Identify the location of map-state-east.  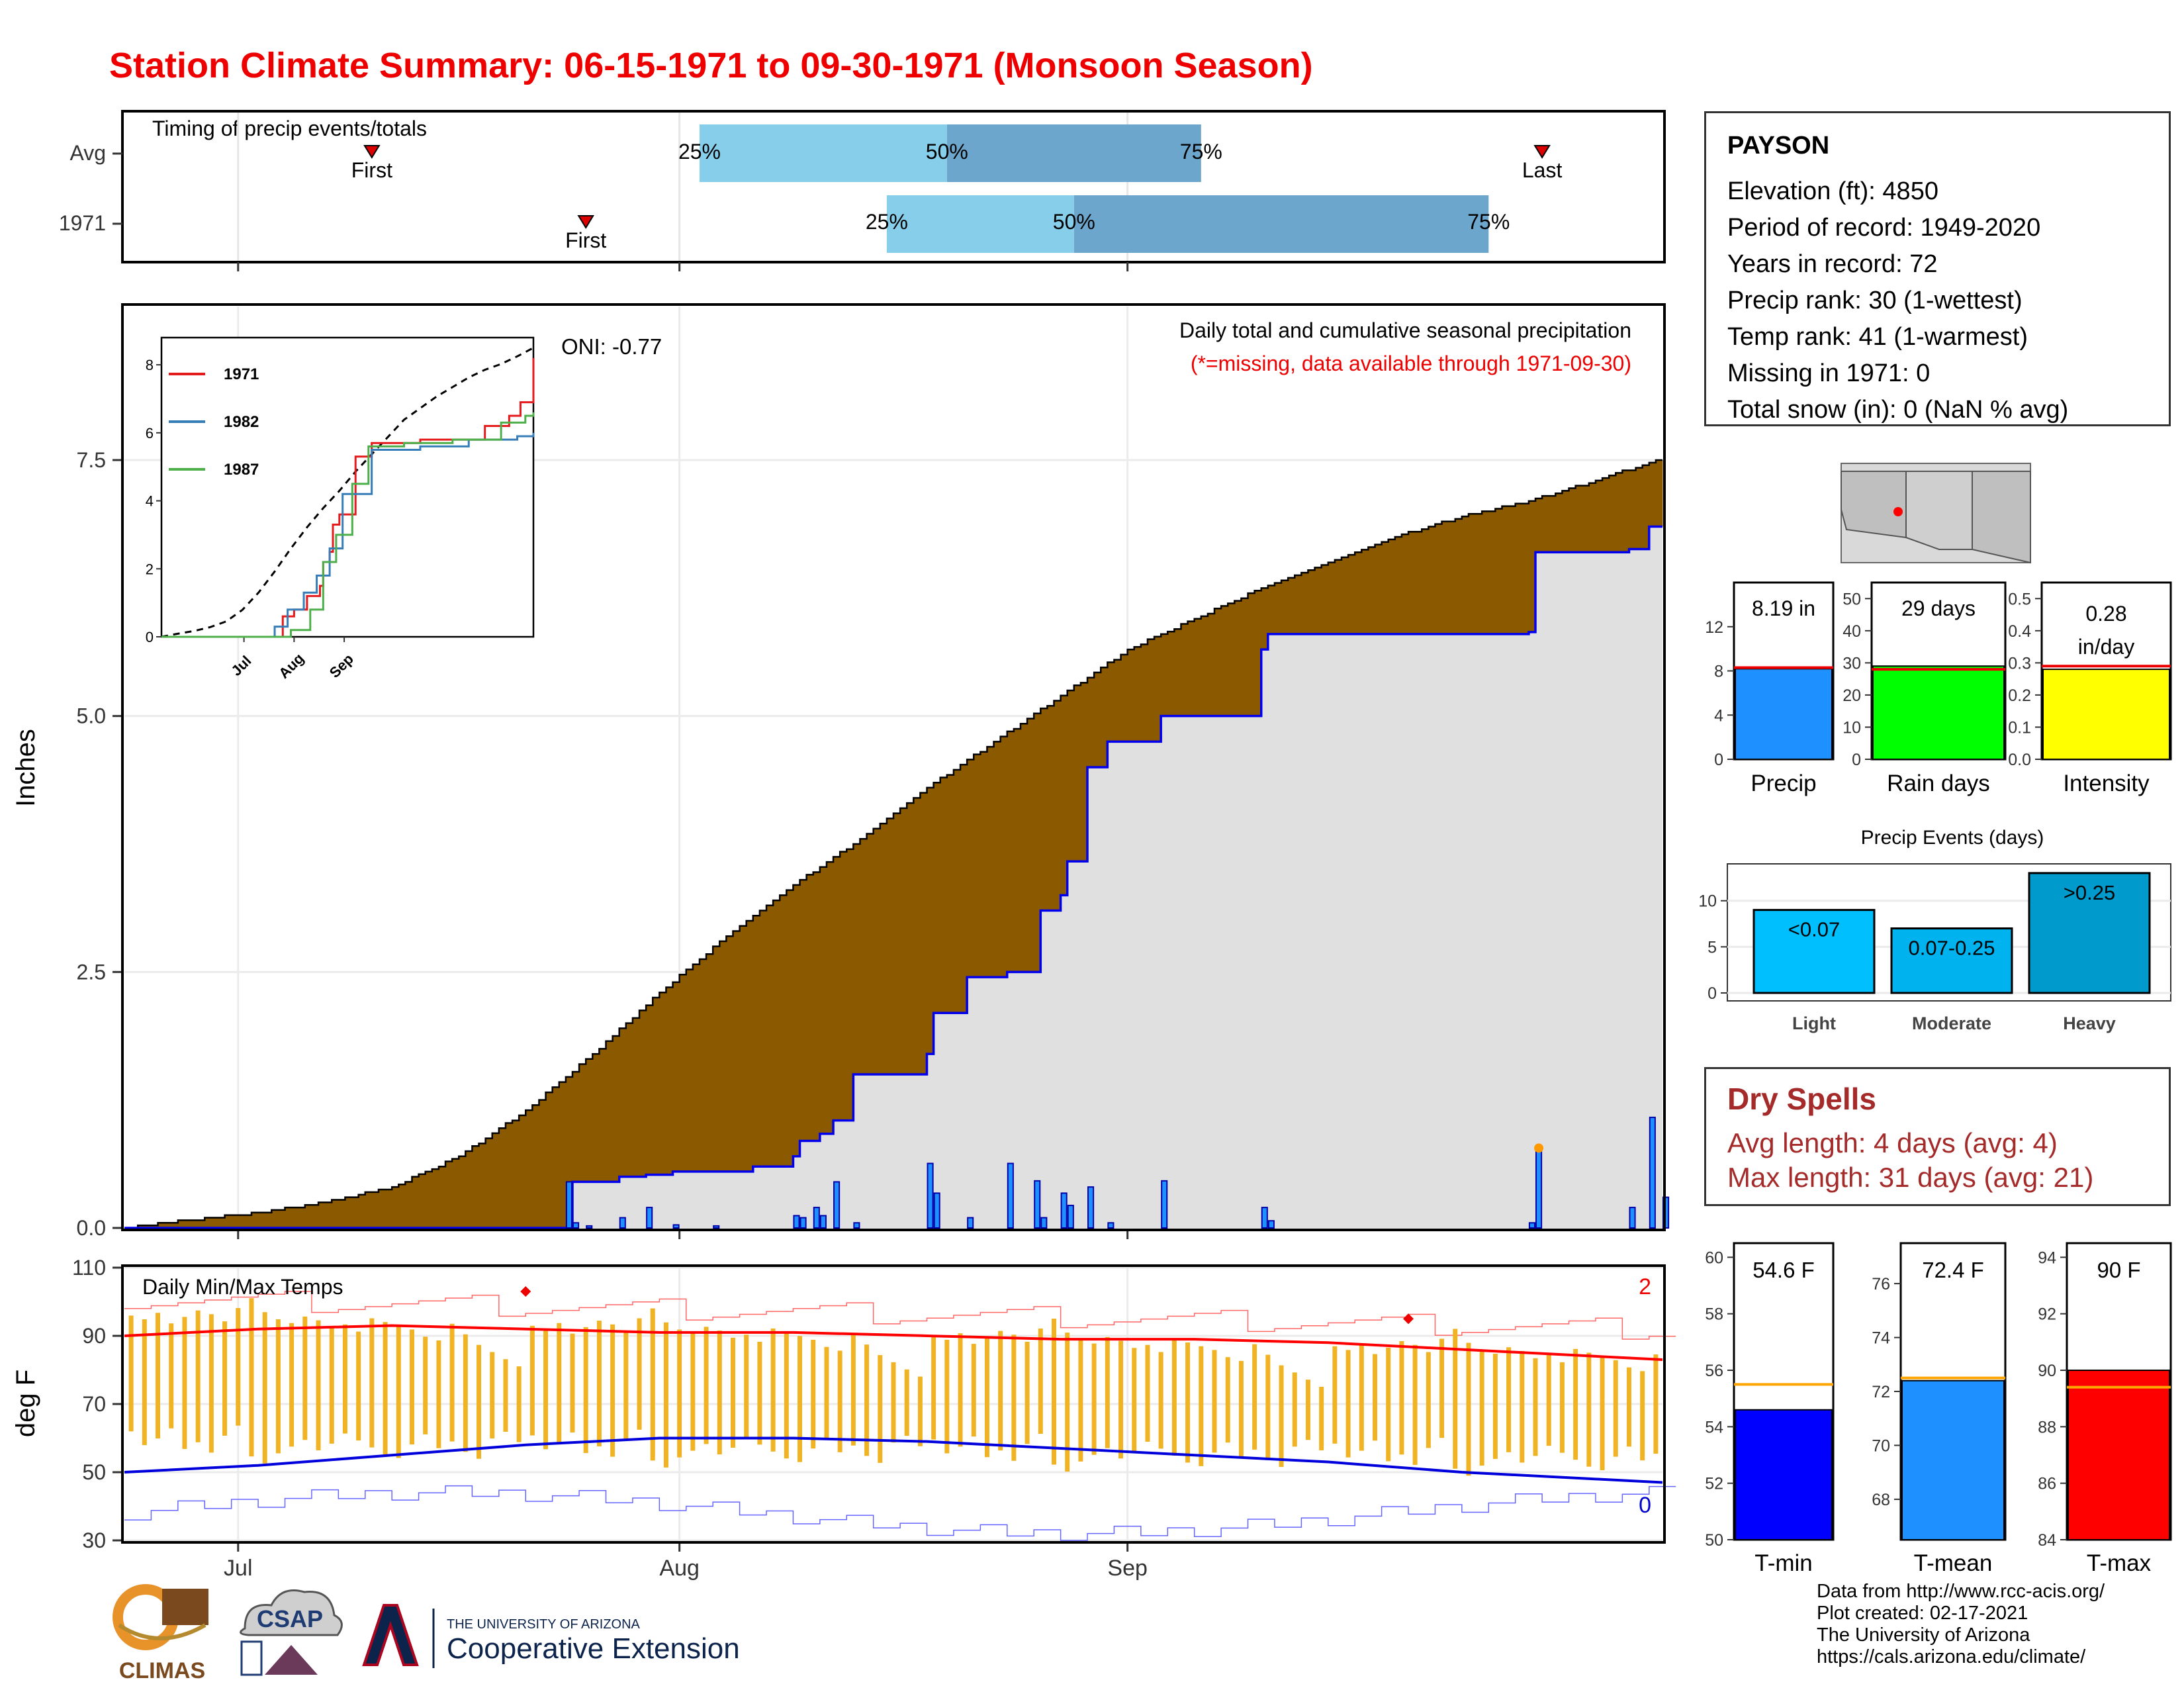
(2002, 517).